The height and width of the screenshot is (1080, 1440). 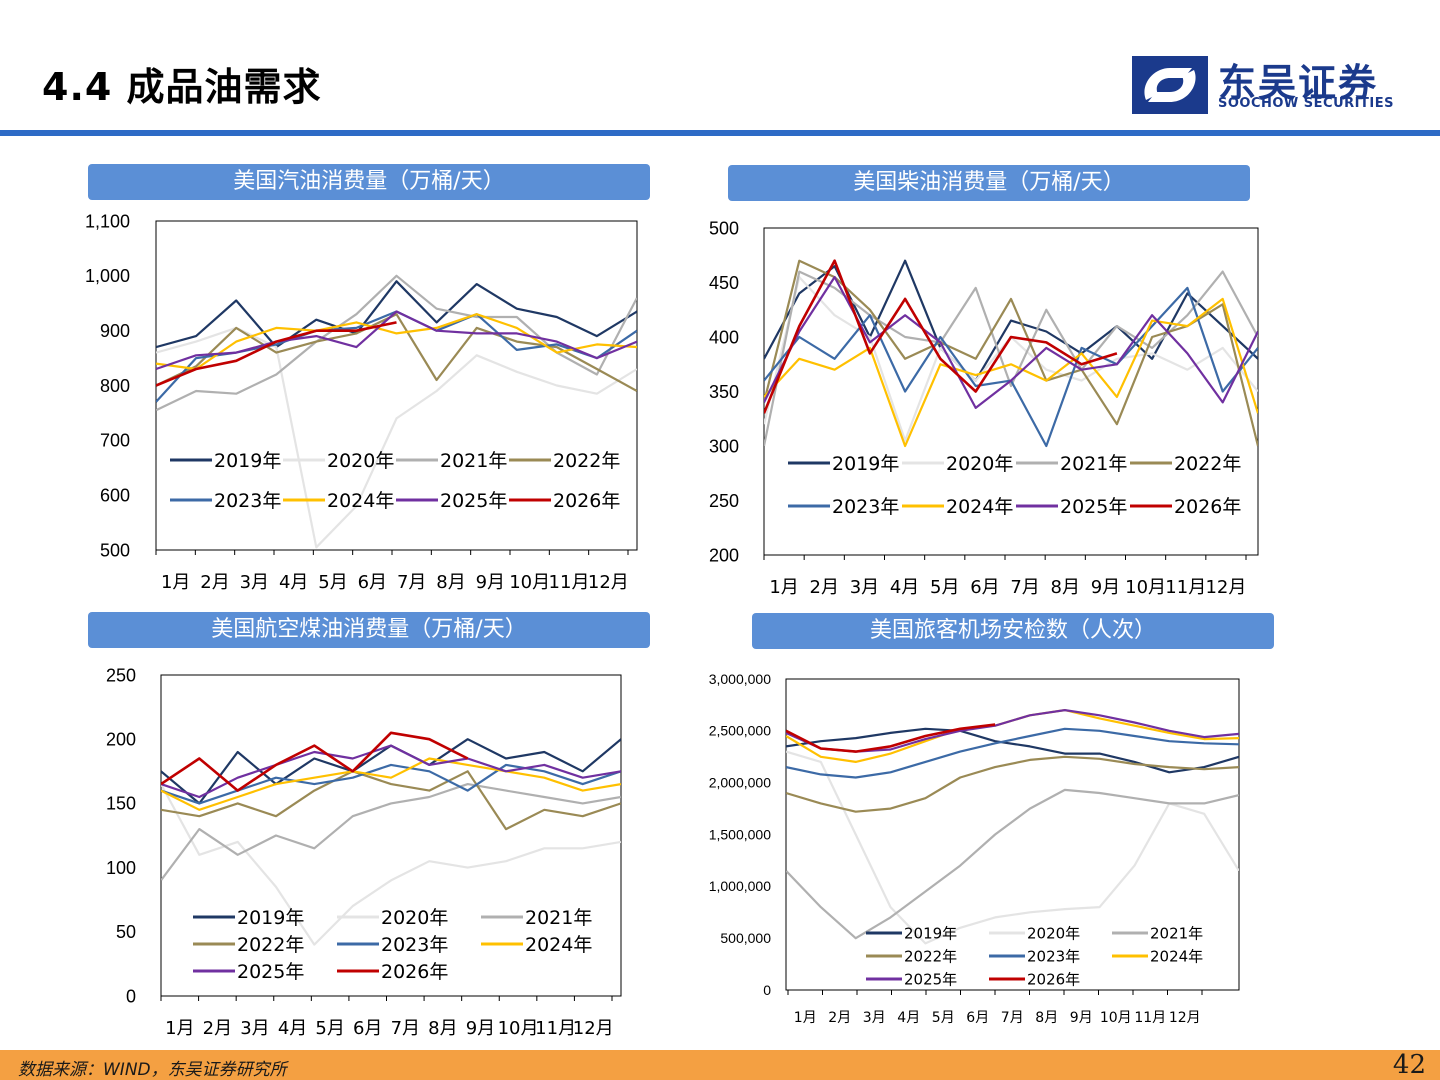 I want to click on airport-screening-y-tick-label: 2,000,000, so click(x=740, y=783).